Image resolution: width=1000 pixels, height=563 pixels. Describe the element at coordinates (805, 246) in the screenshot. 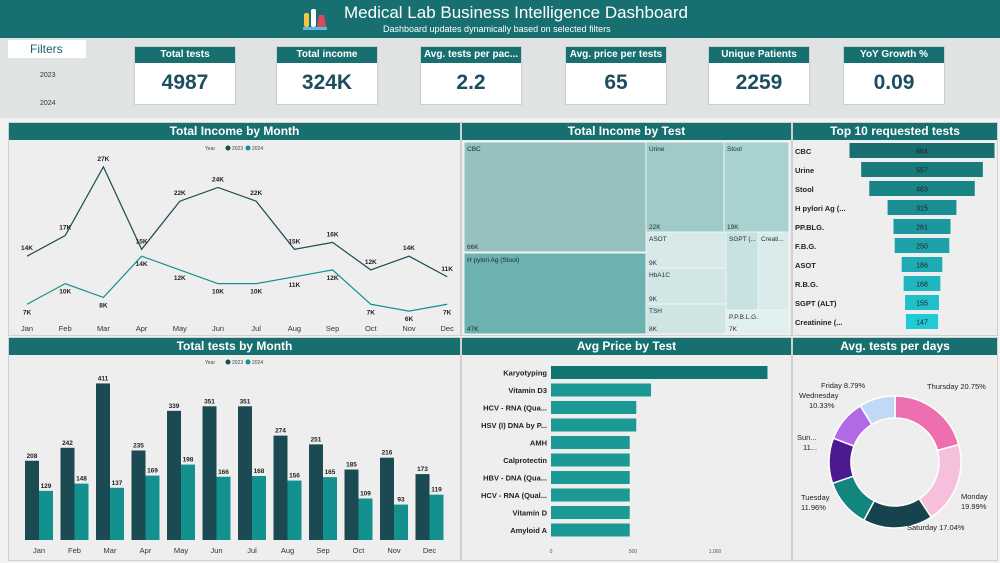

I see `funnel-category: F.B.G.` at that location.